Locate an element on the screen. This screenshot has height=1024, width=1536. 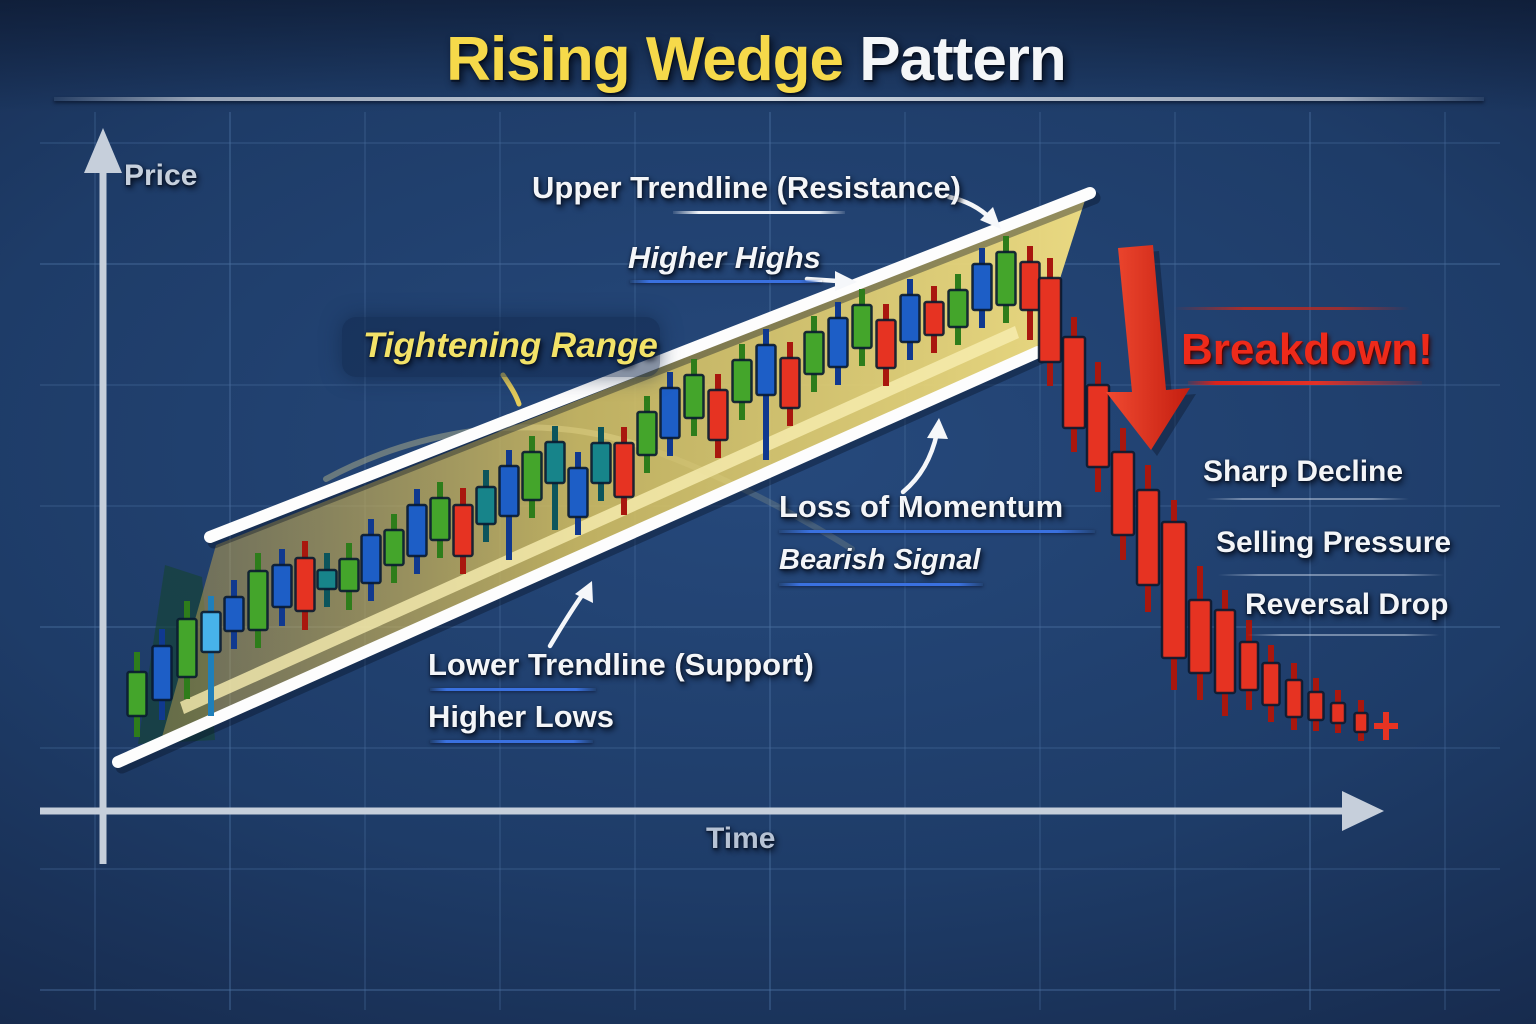
tightening-pointer-icon is located at coordinates (511, 389).